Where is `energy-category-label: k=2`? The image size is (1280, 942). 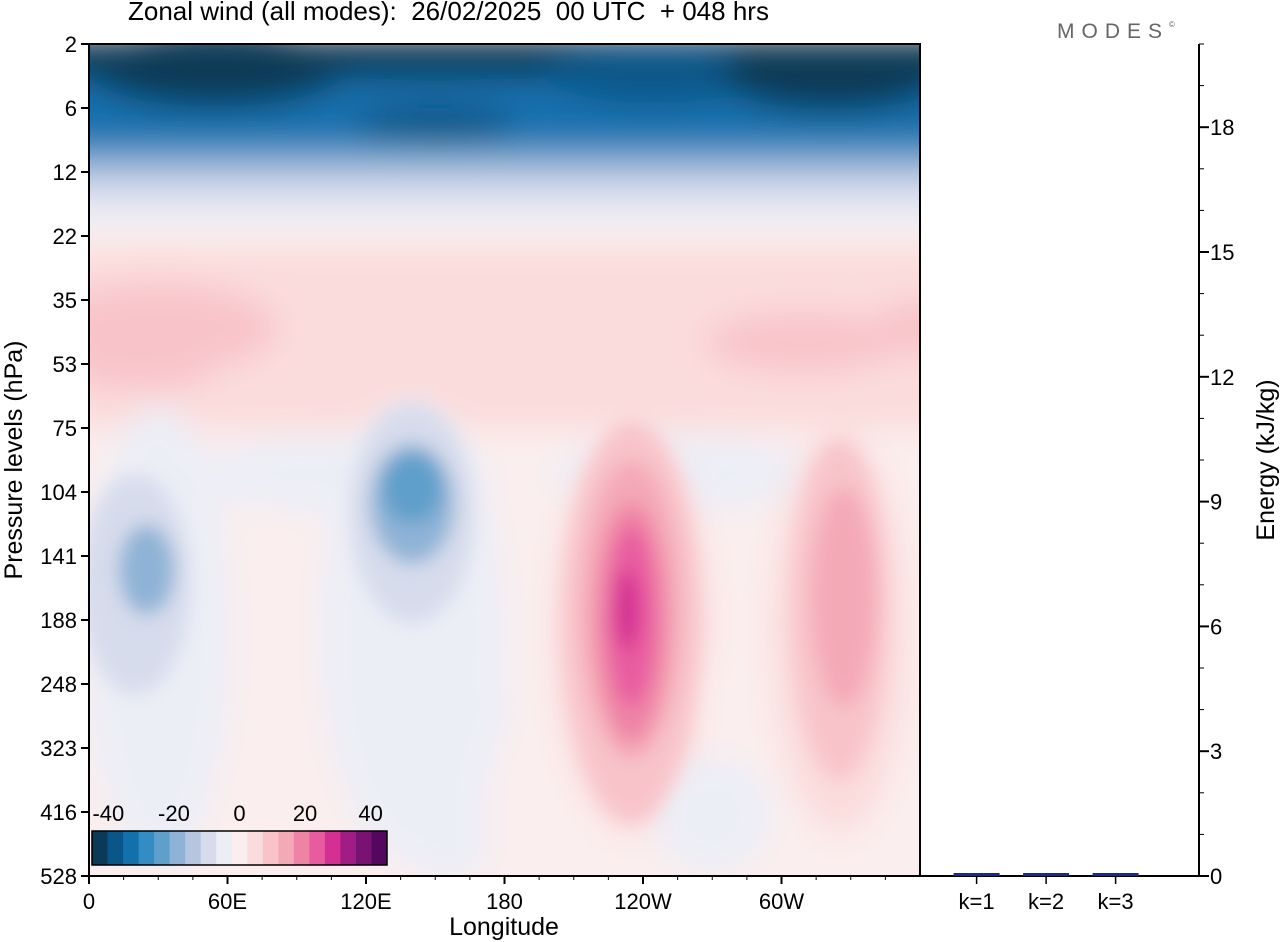 energy-category-label: k=2 is located at coordinates (1046, 901).